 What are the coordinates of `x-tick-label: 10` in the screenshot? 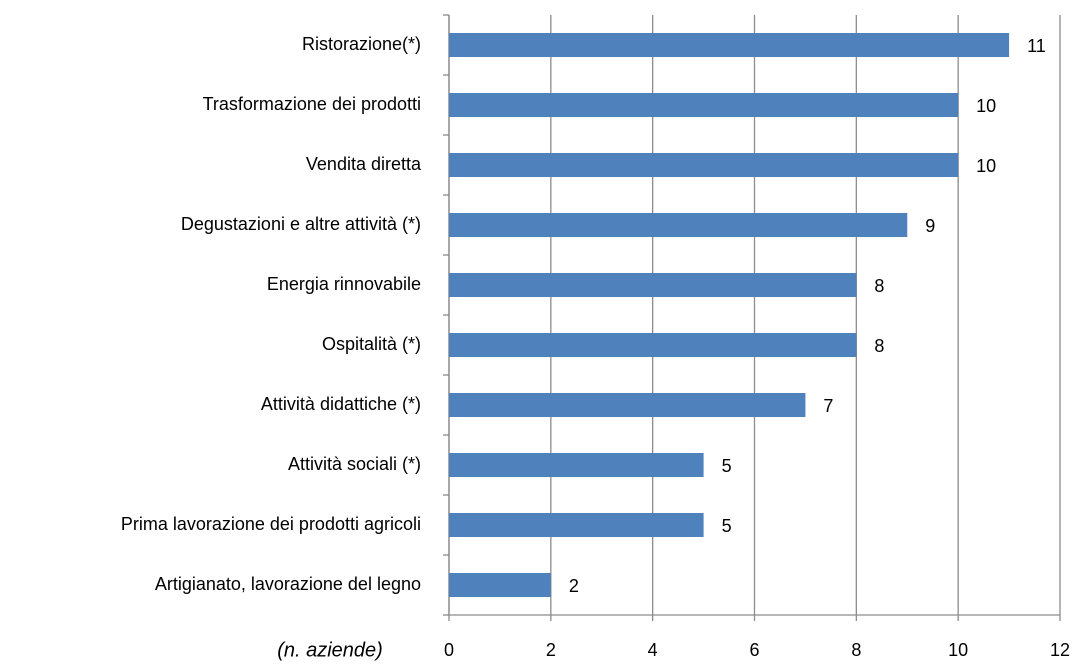 It's located at (958, 650).